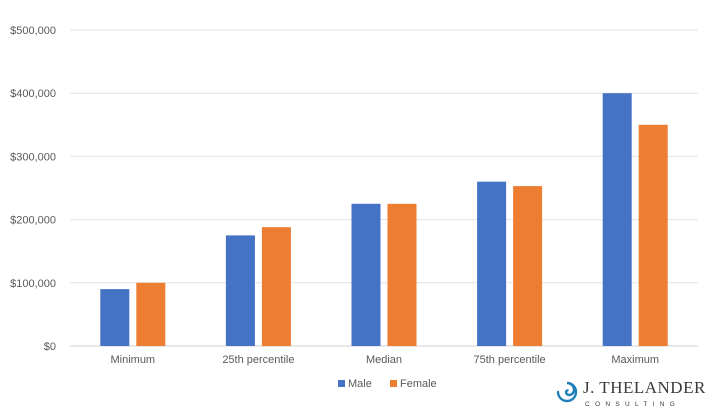 This screenshot has height=418, width=715. Describe the element at coordinates (360, 384) in the screenshot. I see `legend-label-male: Male` at that location.